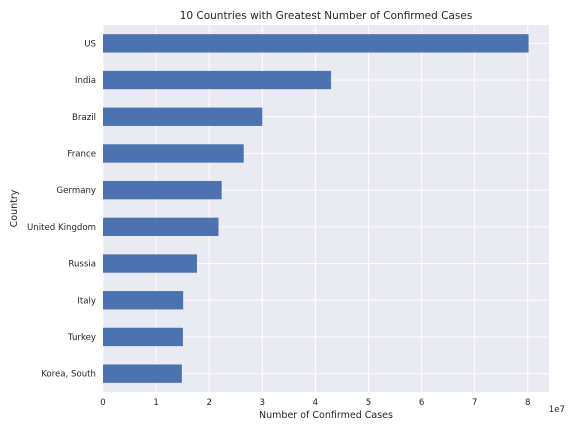 The width and height of the screenshot is (576, 432). Describe the element at coordinates (474, 403) in the screenshot. I see `x-tick-label: 7` at that location.